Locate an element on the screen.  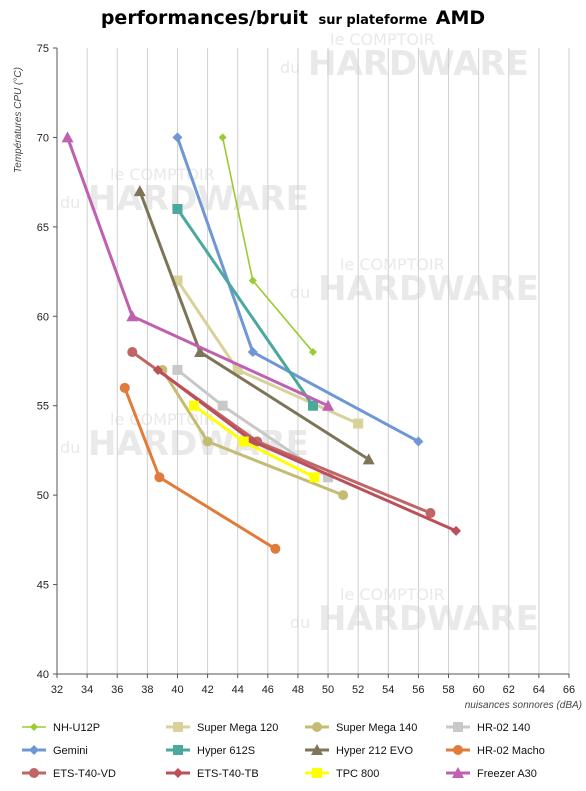
legend-item: ETS-T40-TB is located at coordinates (212, 774).